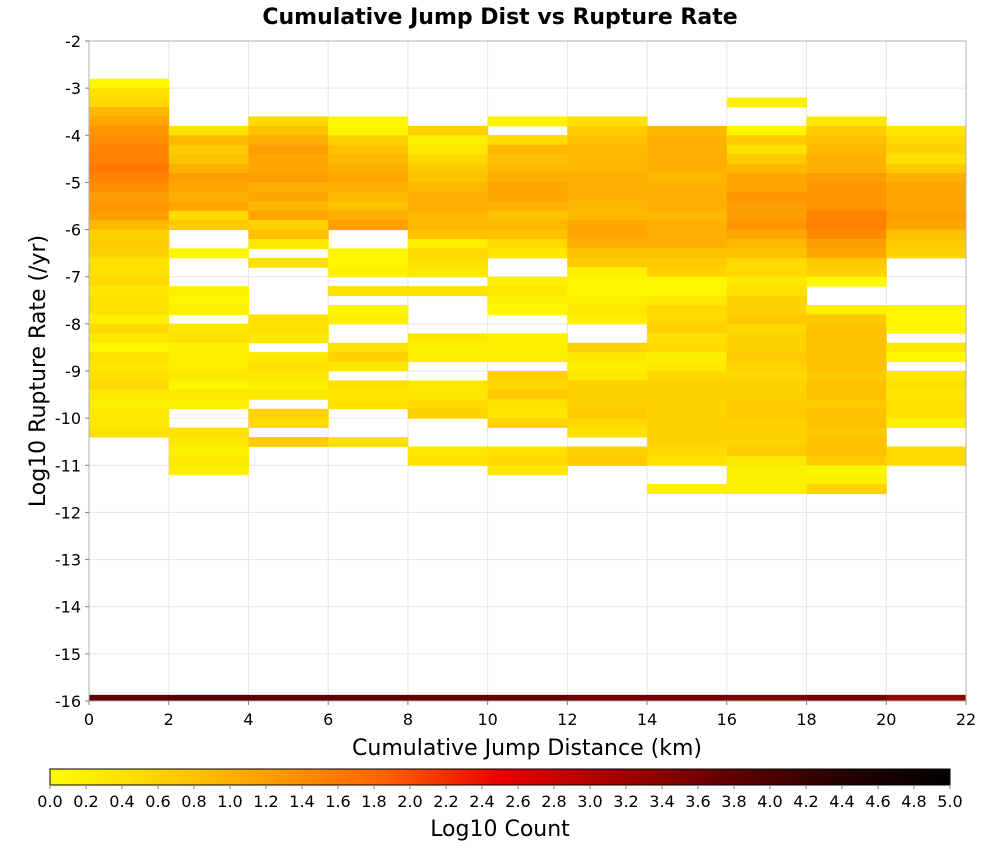 The width and height of the screenshot is (1000, 850). I want to click on colorbar-tick-label: 2.2, so click(445, 801).